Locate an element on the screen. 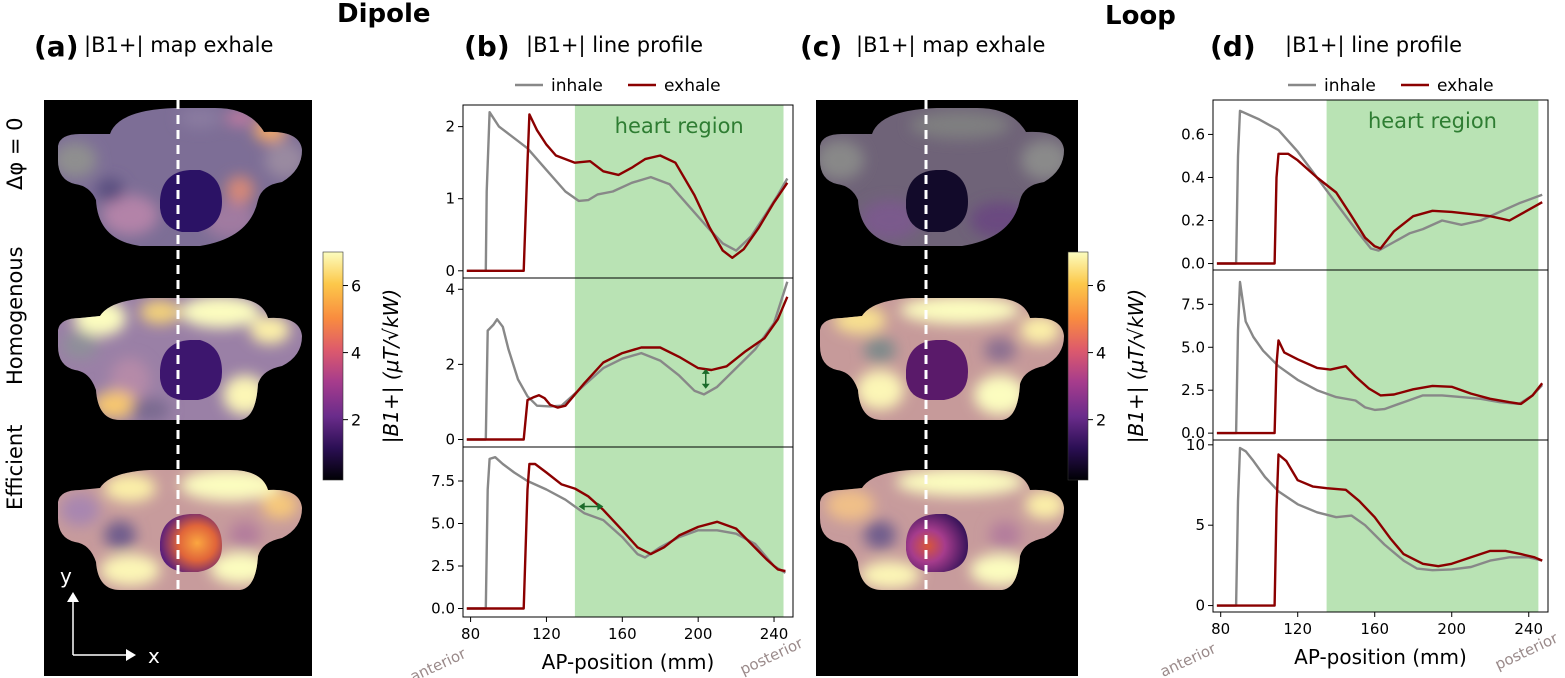  panel-b-letter: (b) is located at coordinates (487, 46).